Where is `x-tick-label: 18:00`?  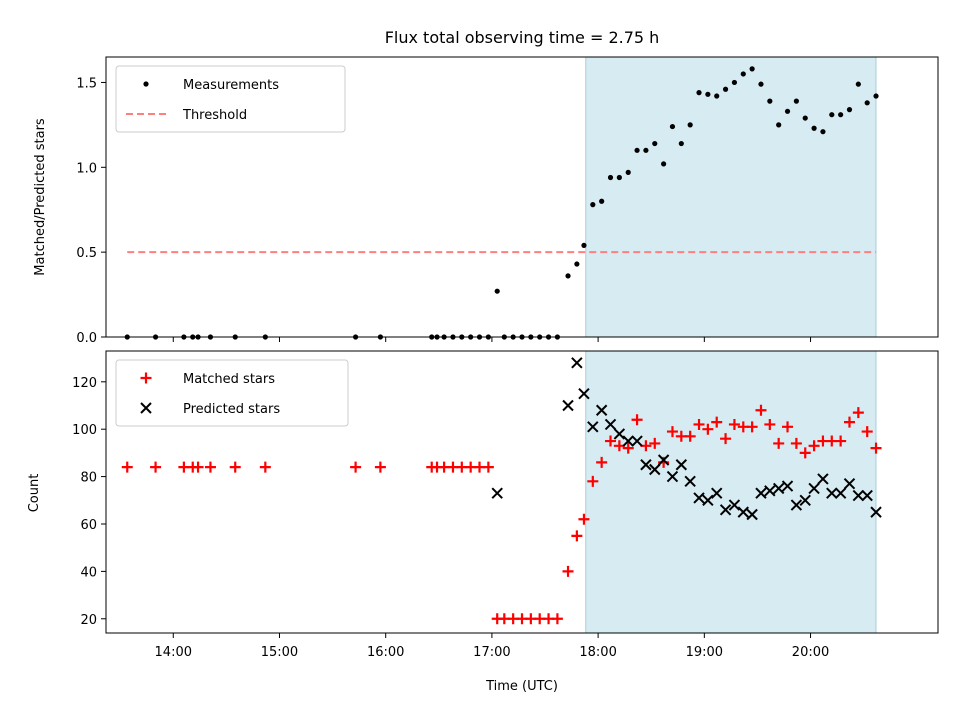 x-tick-label: 18:00 is located at coordinates (597, 652).